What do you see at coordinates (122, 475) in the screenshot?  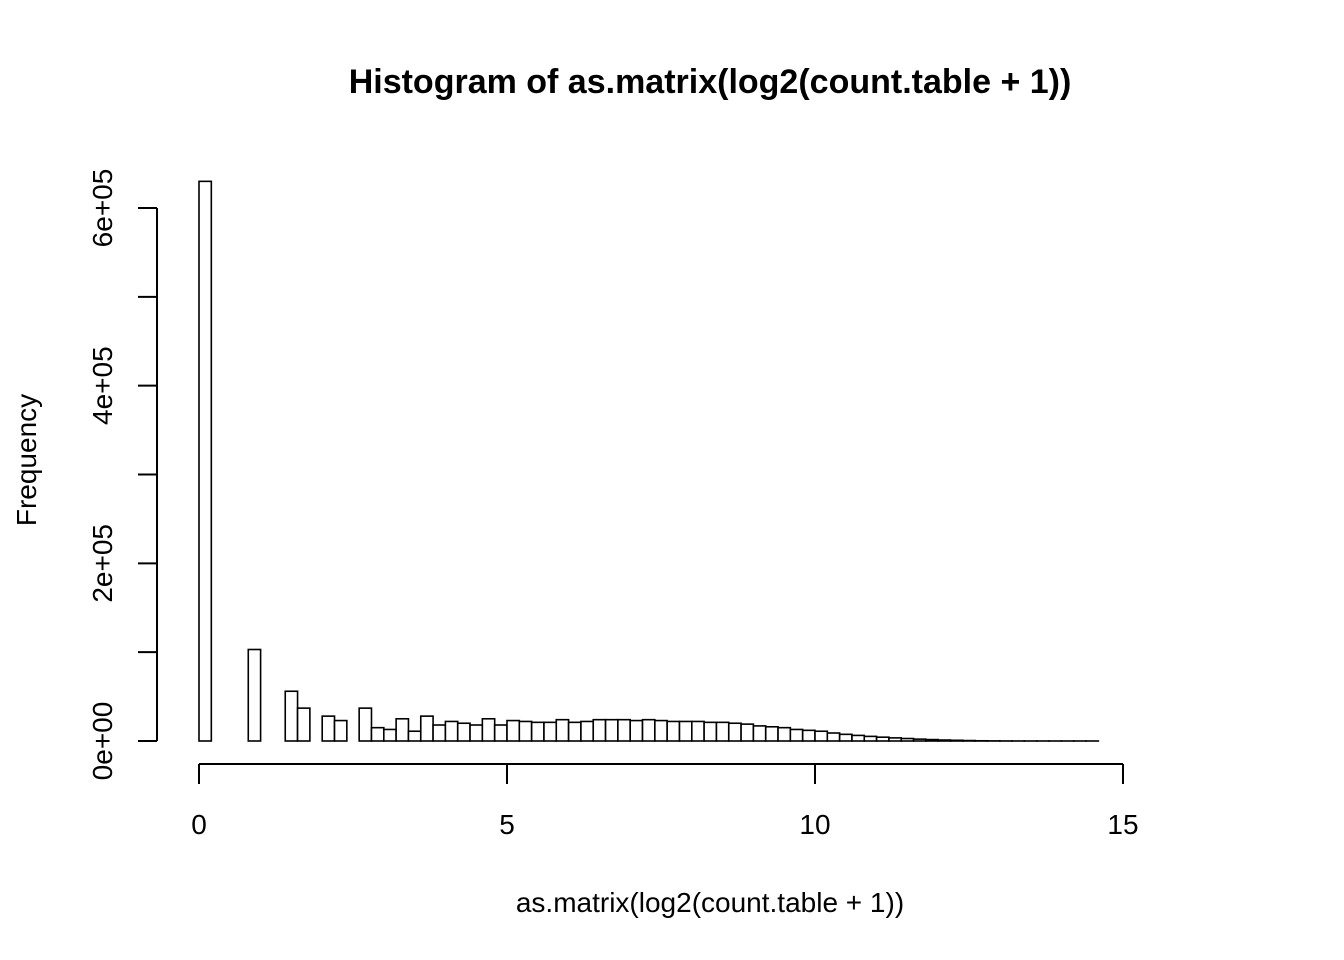 I see `y-axis-ticks: 0e+00 2e+05 4e+05 6e+05` at bounding box center [122, 475].